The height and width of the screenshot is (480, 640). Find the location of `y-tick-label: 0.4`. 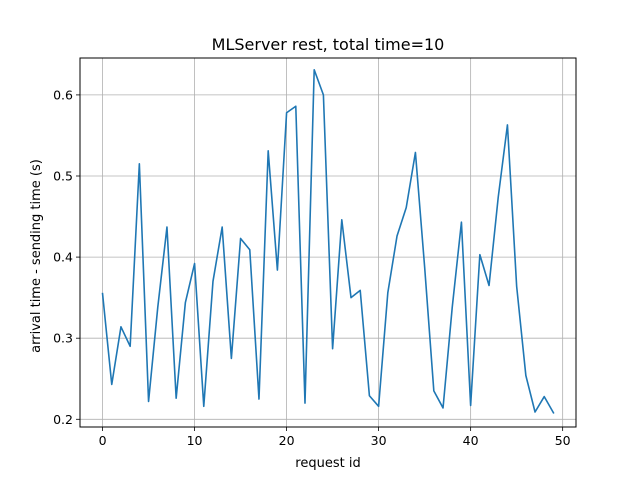

y-tick-label: 0.4 is located at coordinates (63, 257).